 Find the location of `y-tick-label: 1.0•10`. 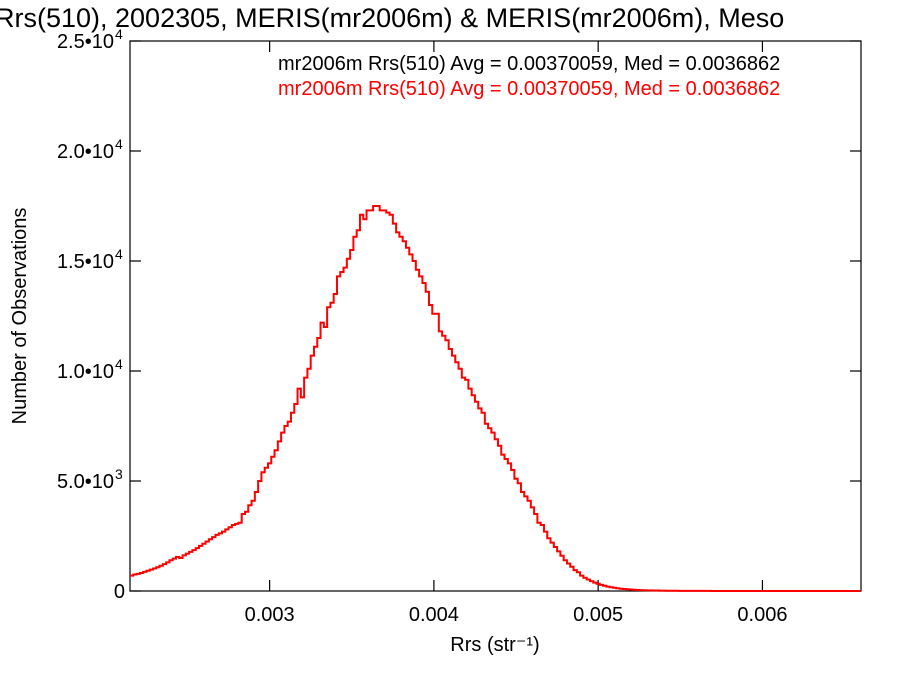

y-tick-label: 1.0•10 is located at coordinates (85, 372).